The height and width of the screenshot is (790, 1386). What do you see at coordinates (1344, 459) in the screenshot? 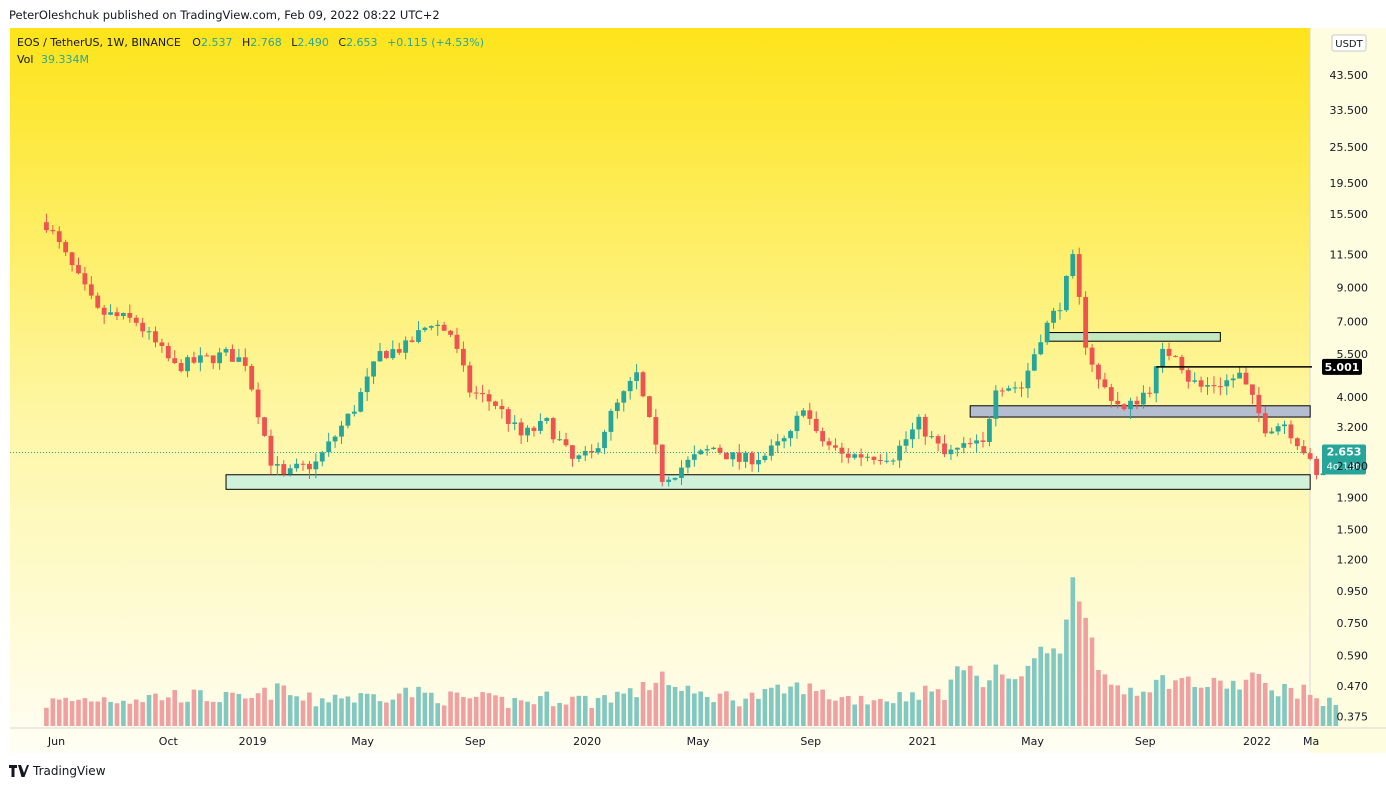
I see `last-price-tag` at bounding box center [1344, 459].